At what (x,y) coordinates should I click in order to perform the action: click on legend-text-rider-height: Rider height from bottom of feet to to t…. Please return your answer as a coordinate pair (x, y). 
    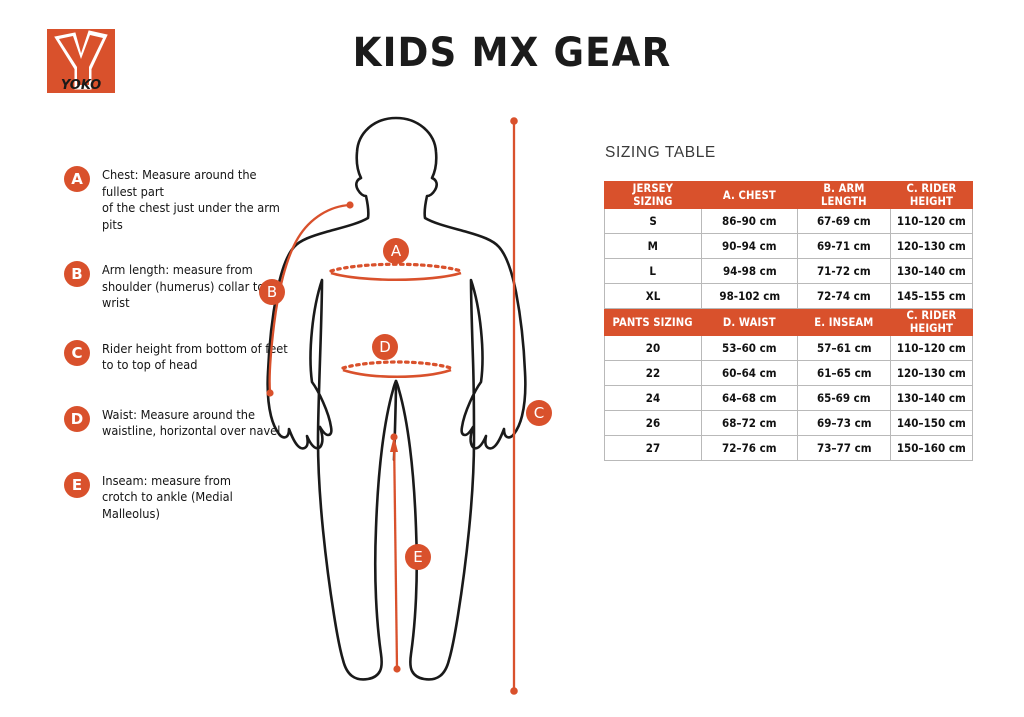
    Looking at the image, I should click on (195, 356).